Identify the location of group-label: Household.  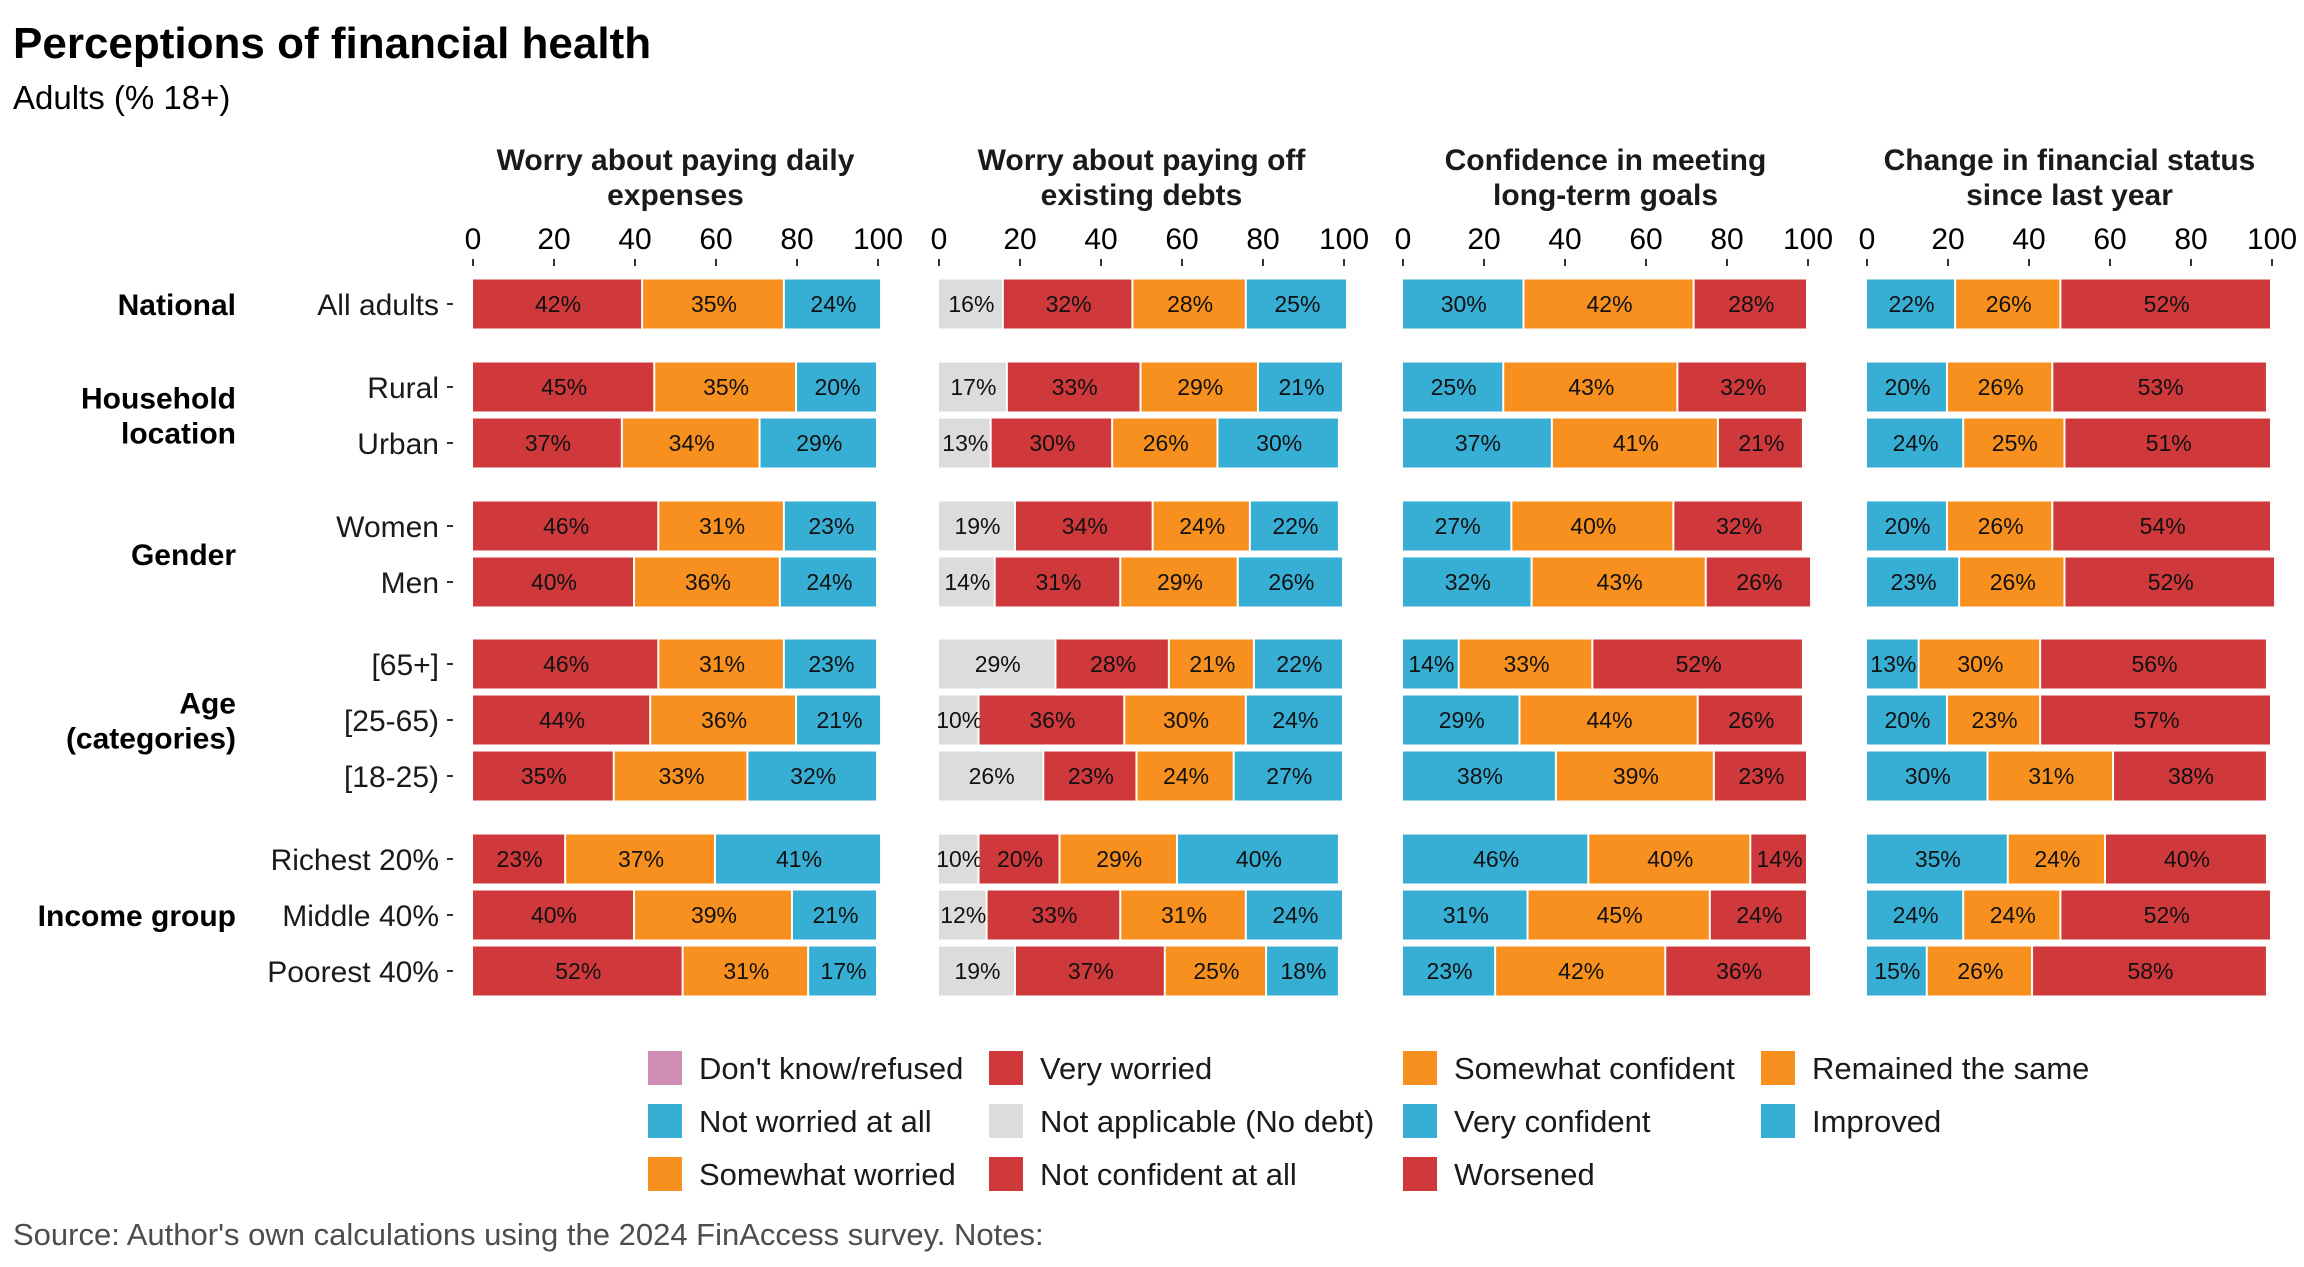
(158, 399).